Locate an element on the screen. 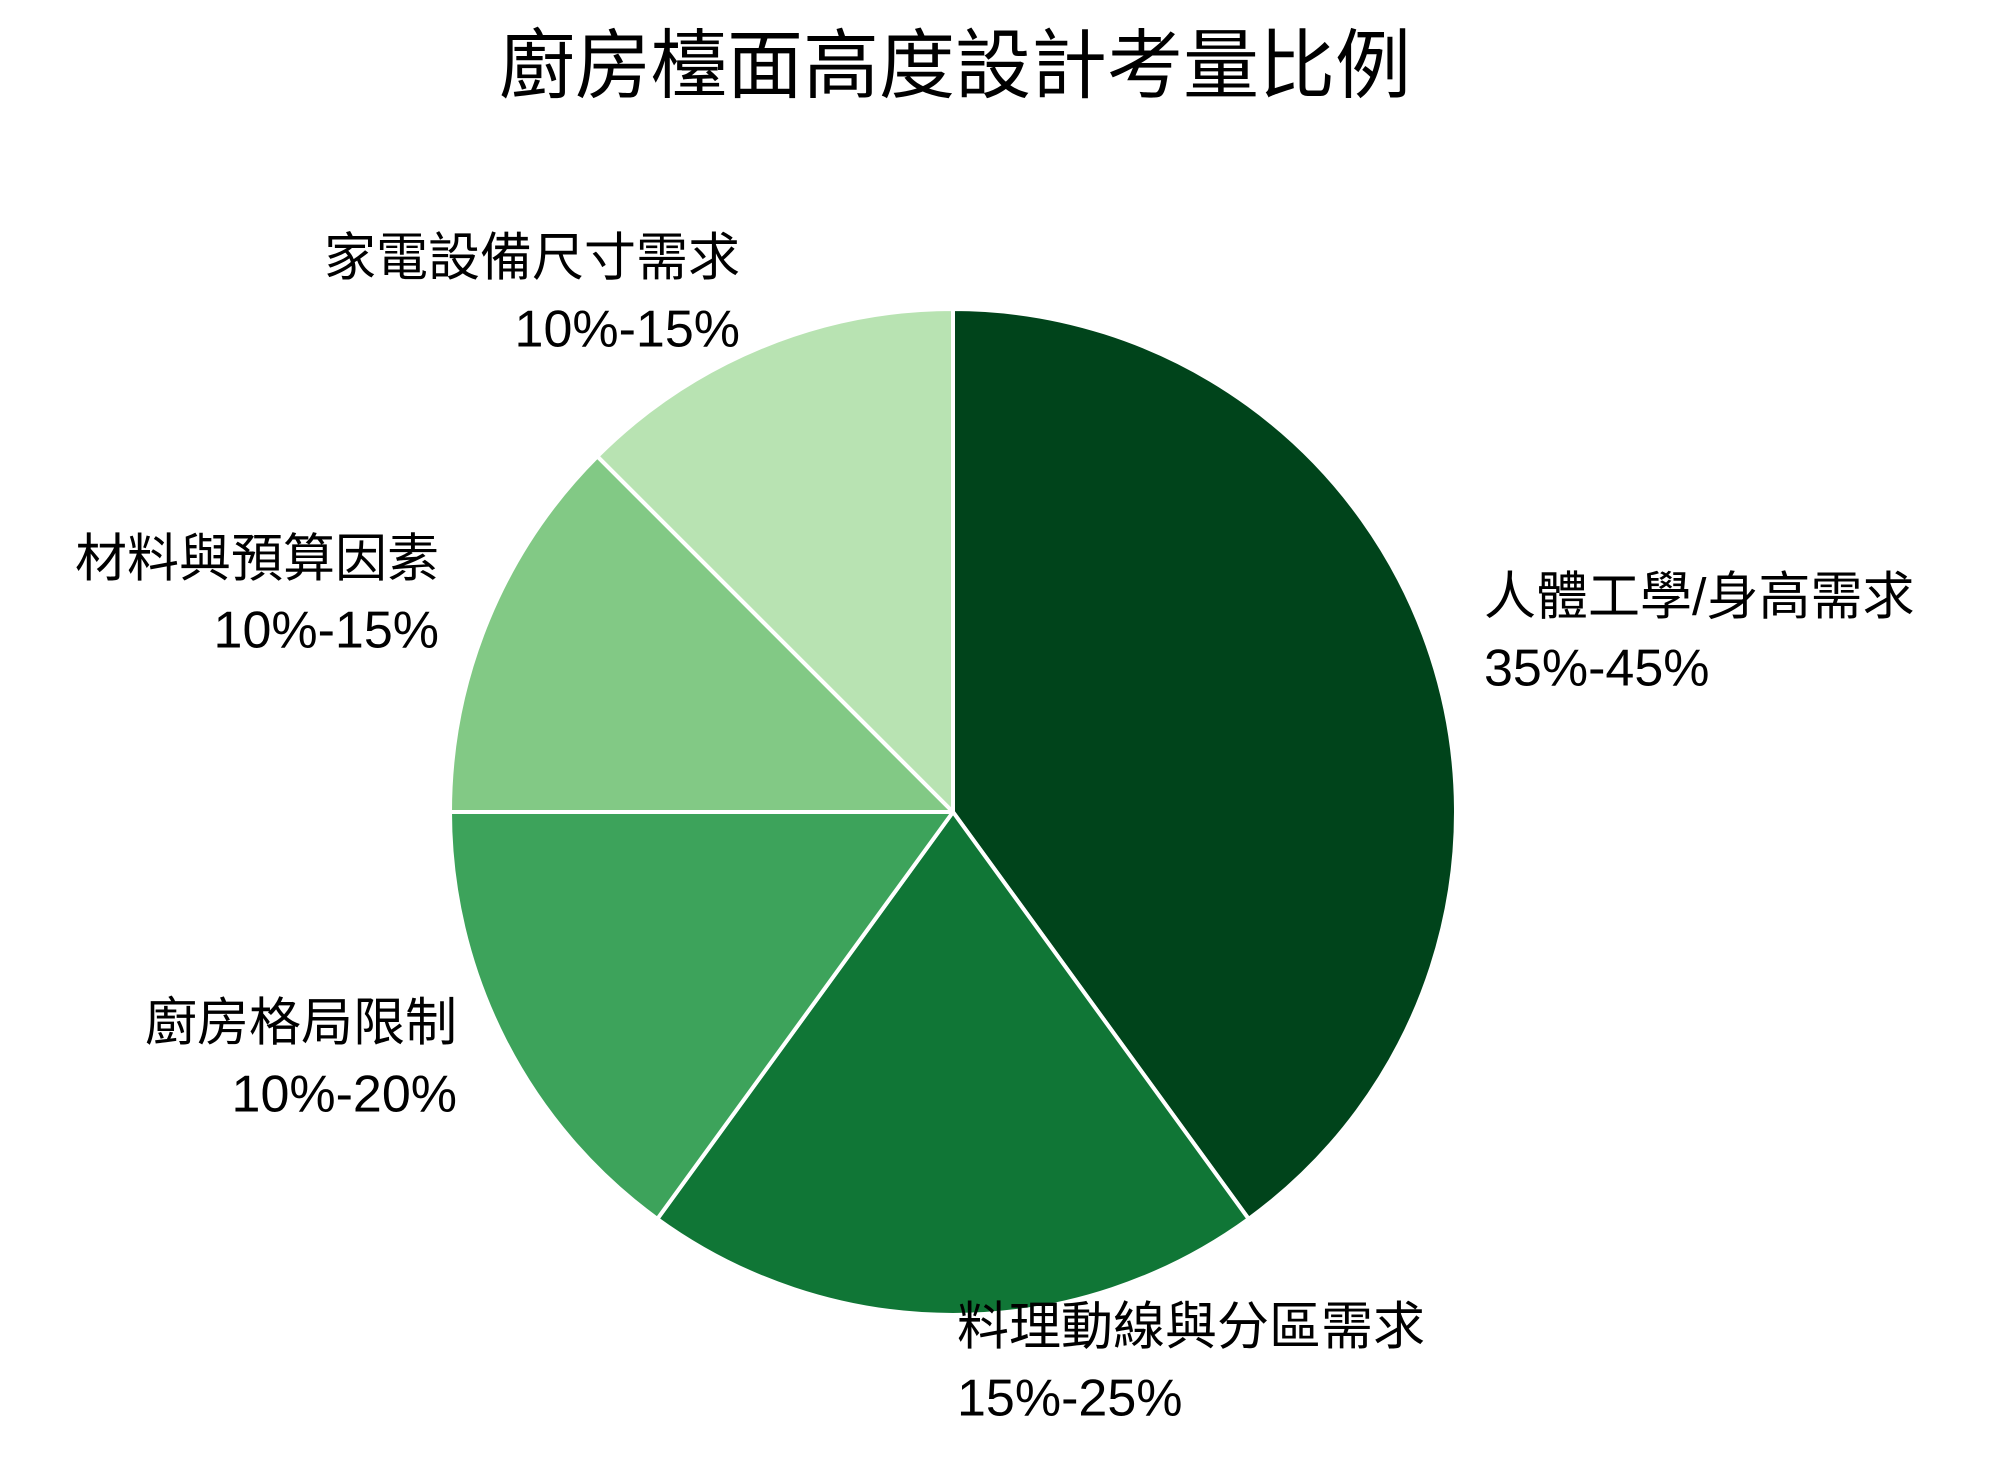 The image size is (1996, 1468). slice-value-label: 10%-20% is located at coordinates (344, 1095).